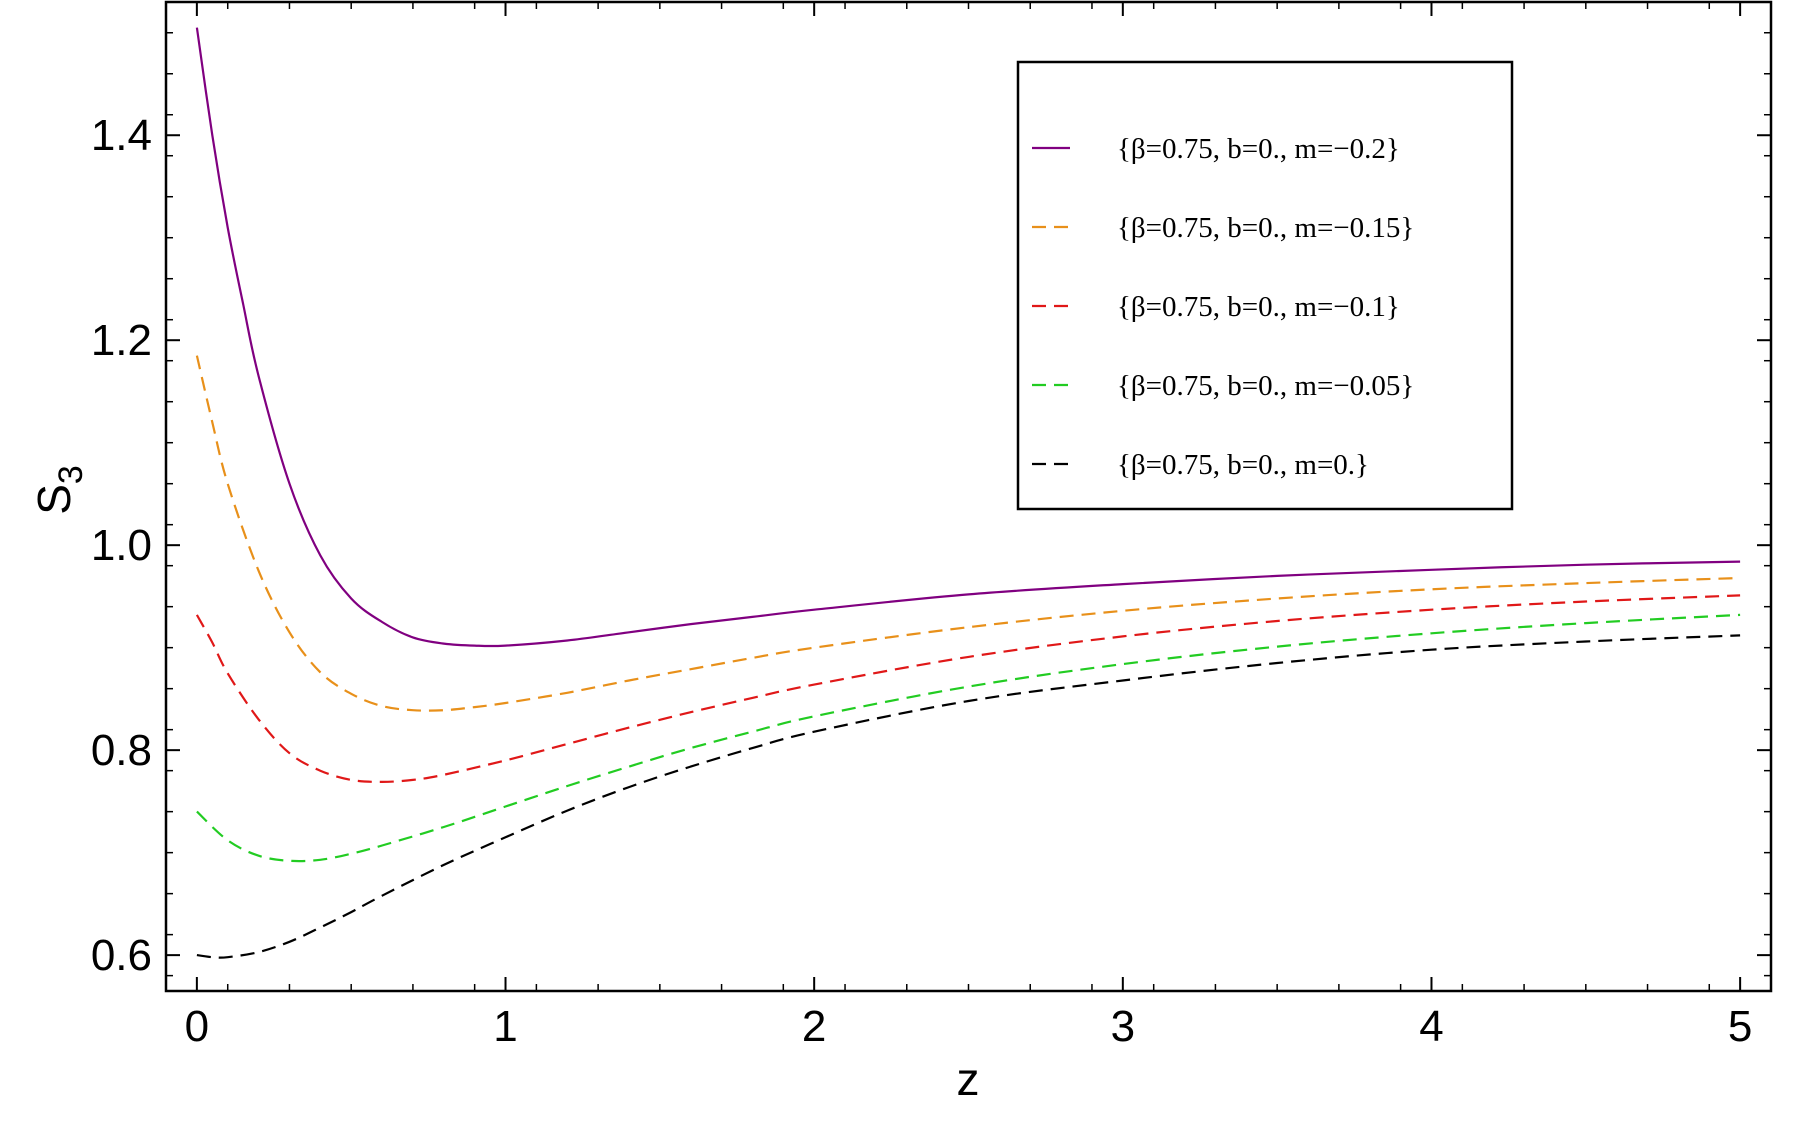 This screenshot has height=1123, width=1800. What do you see at coordinates (1740, 1026) in the screenshot?
I see `x-tick-label: 5` at bounding box center [1740, 1026].